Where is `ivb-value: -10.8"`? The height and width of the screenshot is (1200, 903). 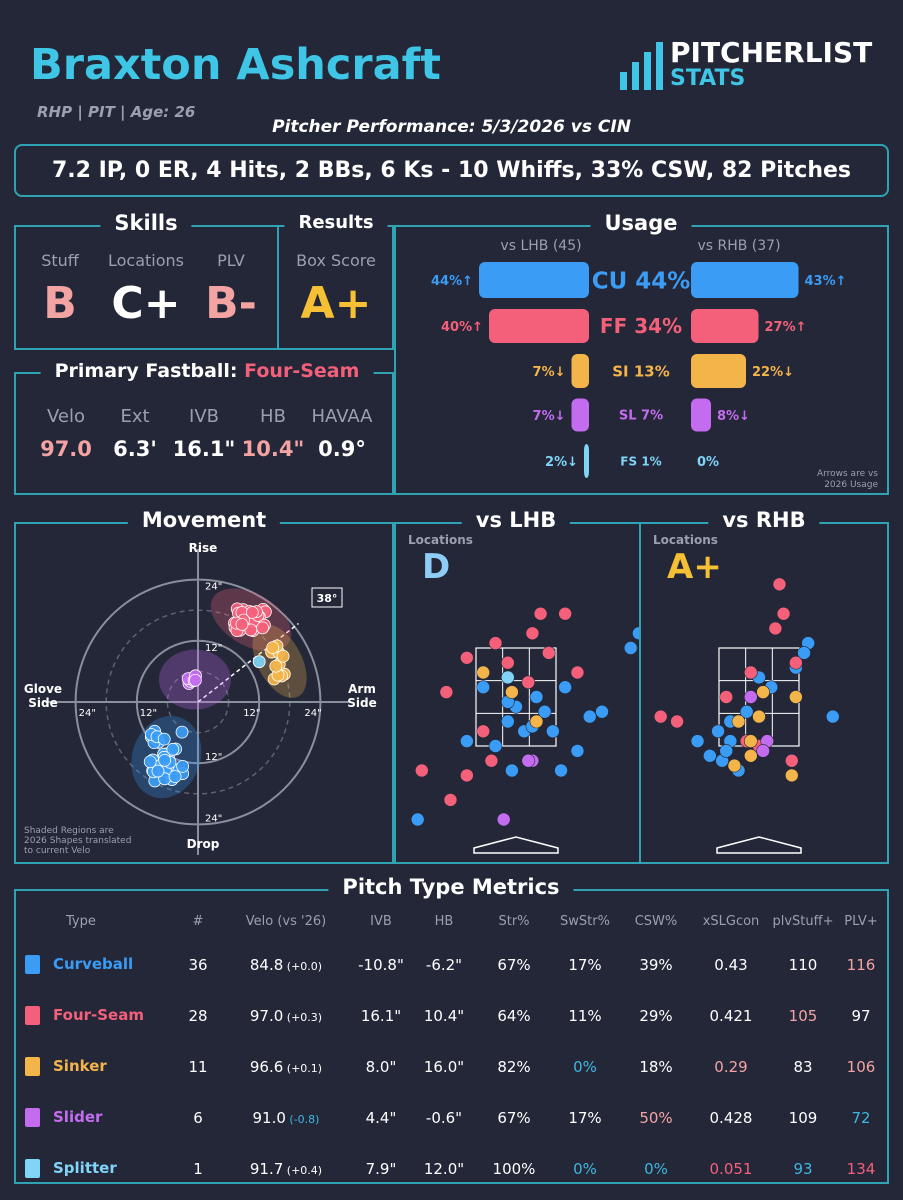 ivb-value: -10.8" is located at coordinates (381, 964).